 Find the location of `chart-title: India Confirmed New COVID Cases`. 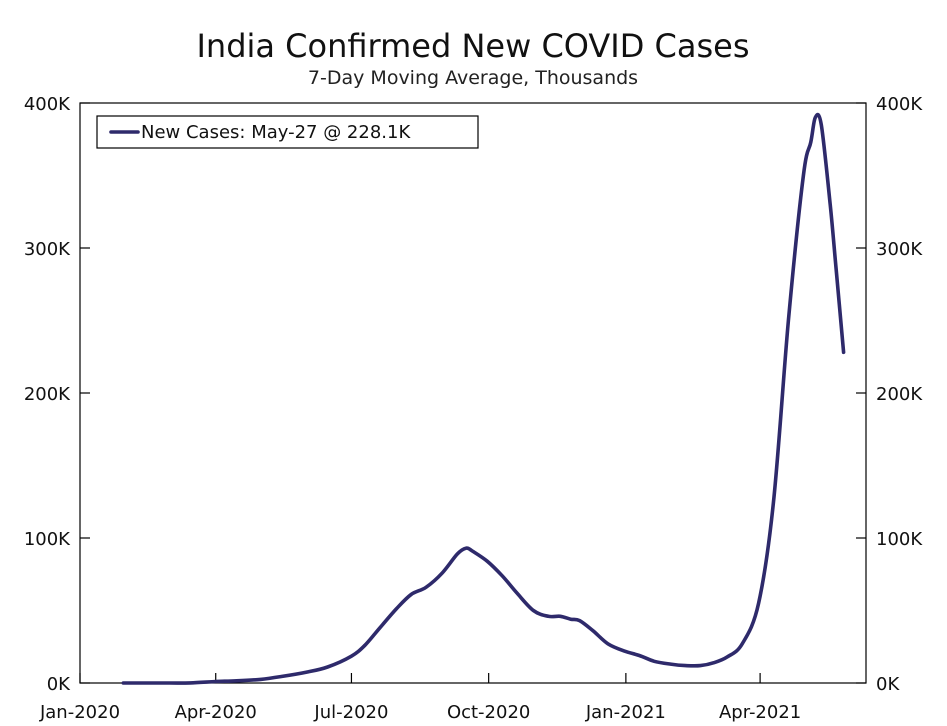

chart-title: India Confirmed New COVID Cases is located at coordinates (472, 46).